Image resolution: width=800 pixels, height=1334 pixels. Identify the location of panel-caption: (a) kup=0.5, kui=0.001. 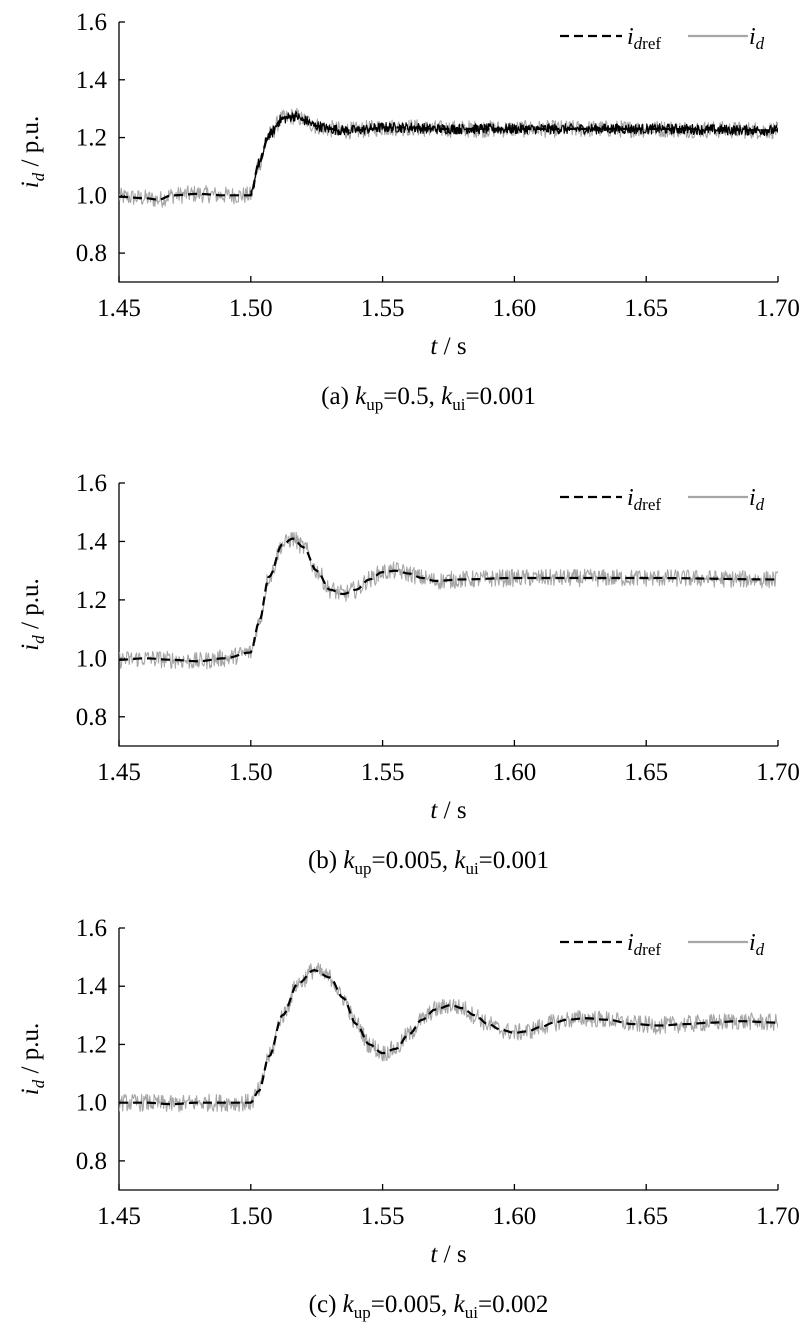
(428, 398).